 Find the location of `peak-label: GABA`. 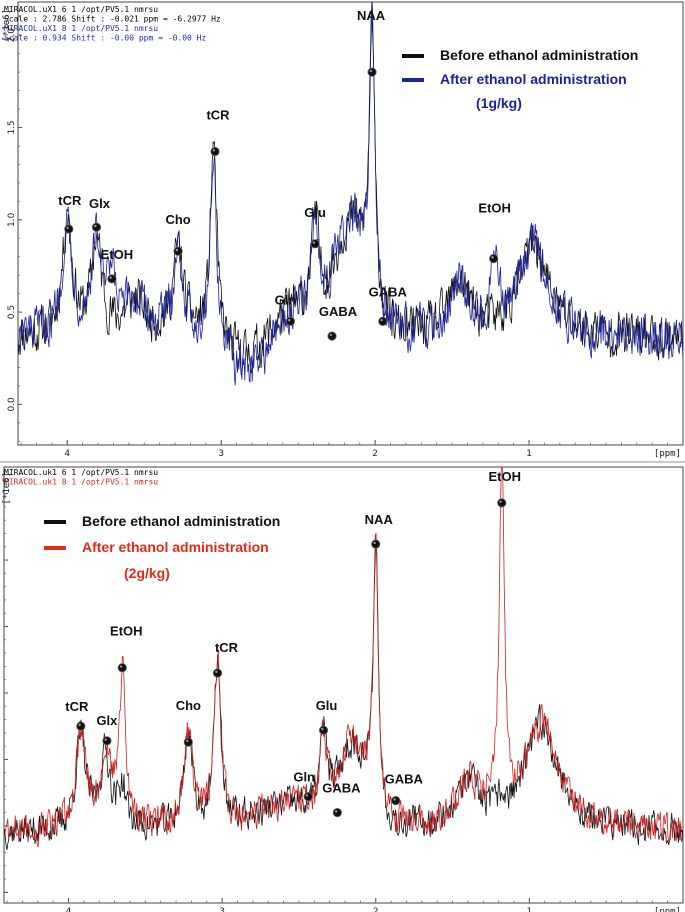

peak-label: GABA is located at coordinates (341, 788).